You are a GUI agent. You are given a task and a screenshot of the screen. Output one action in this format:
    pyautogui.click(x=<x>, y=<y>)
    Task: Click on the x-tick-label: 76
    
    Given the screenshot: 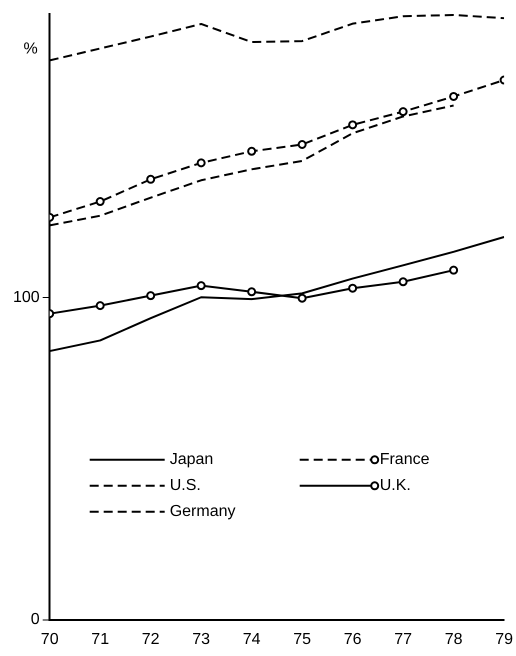 What is the action you would take?
    pyautogui.click(x=353, y=639)
    